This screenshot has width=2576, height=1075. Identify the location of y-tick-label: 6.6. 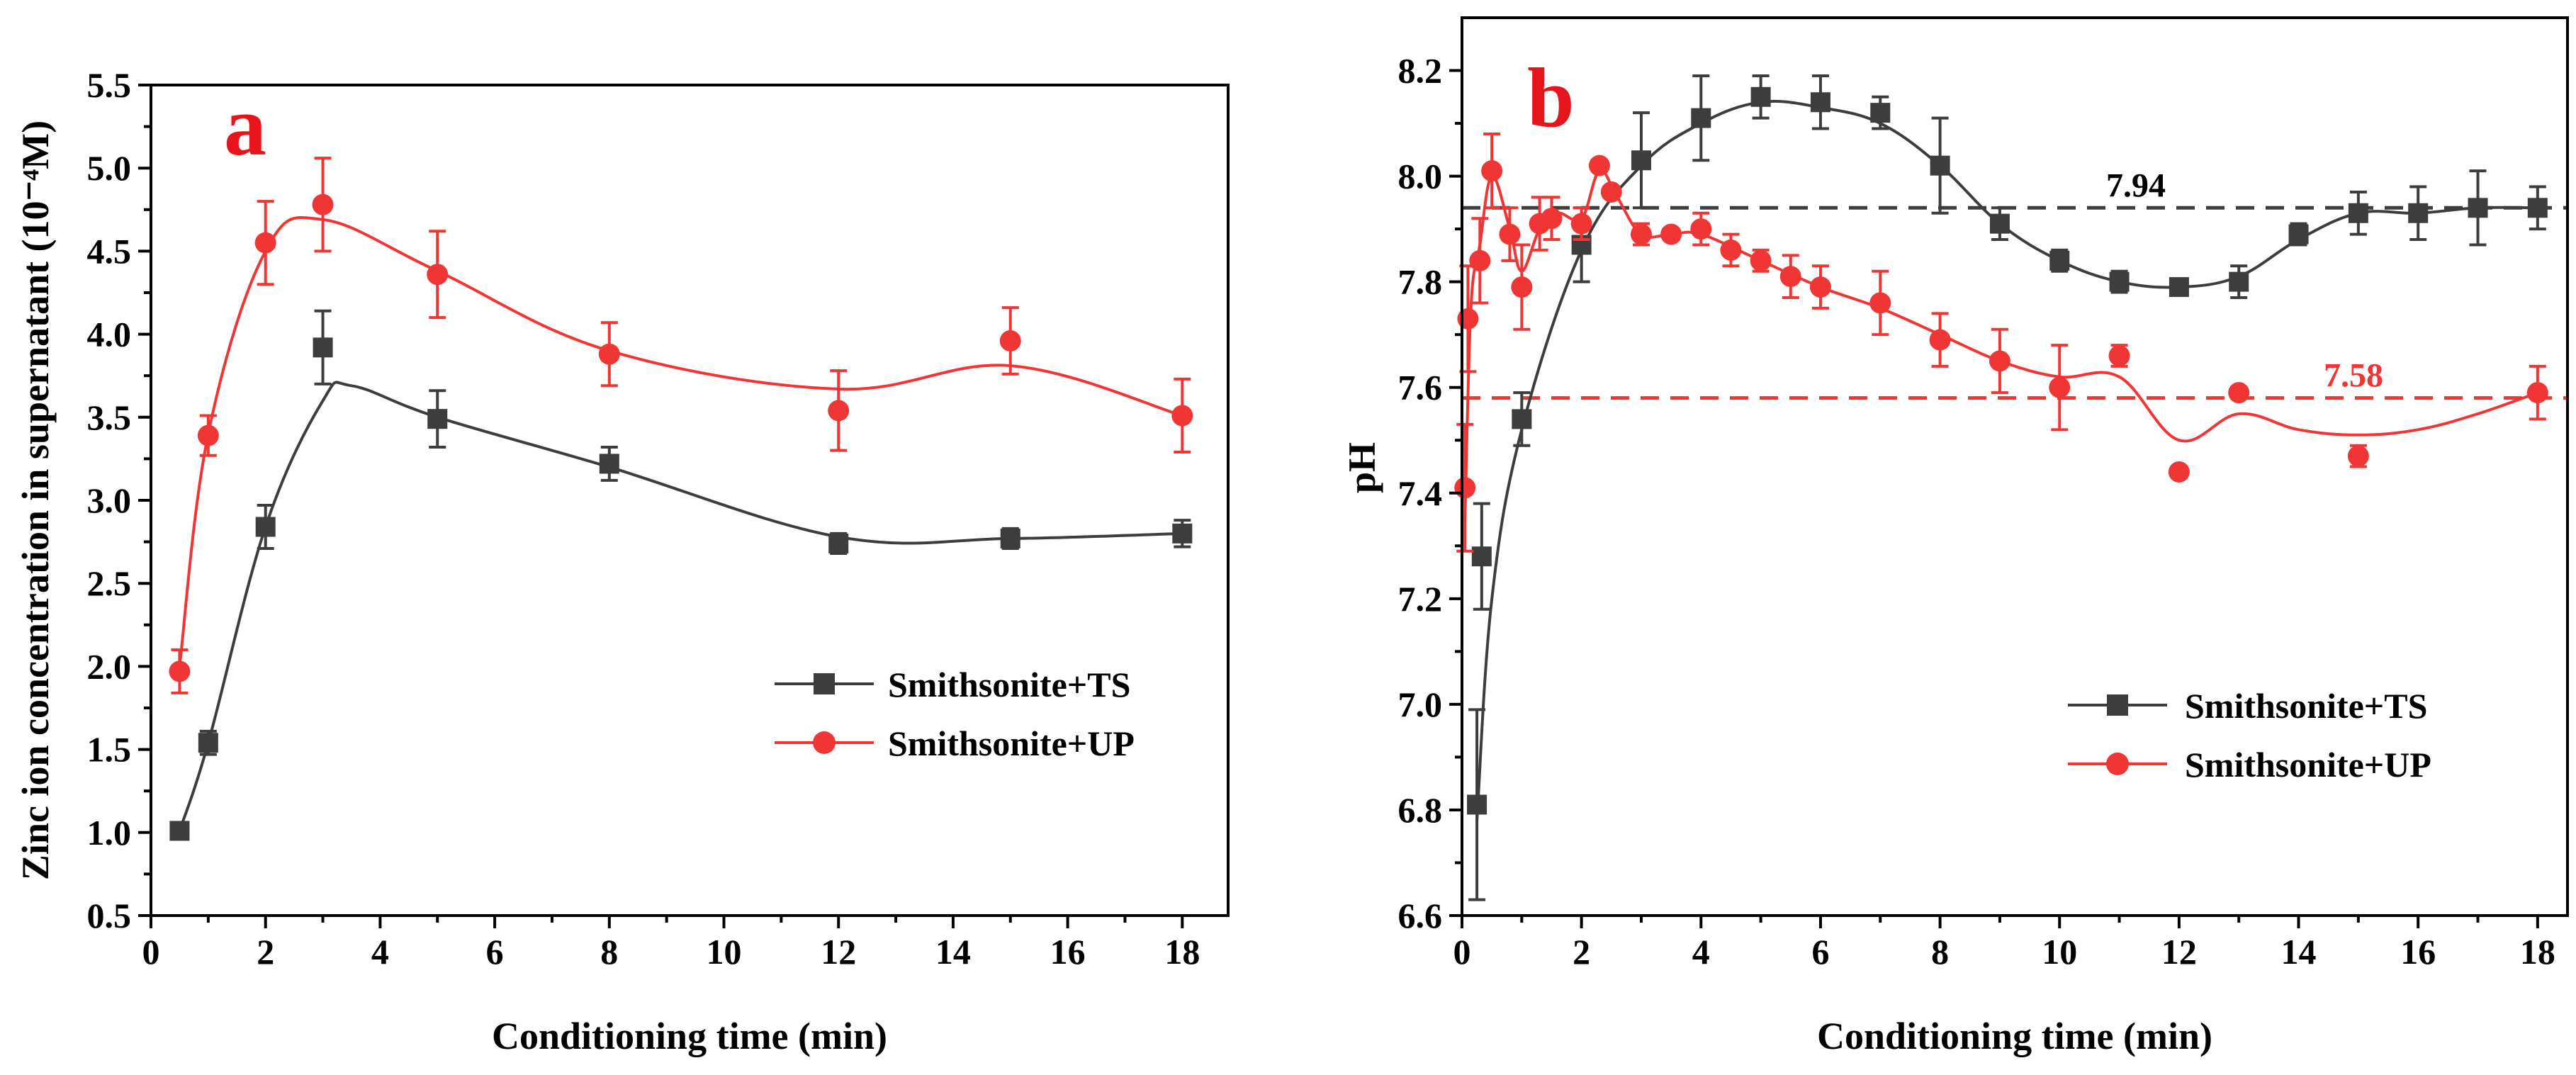
(1420, 915).